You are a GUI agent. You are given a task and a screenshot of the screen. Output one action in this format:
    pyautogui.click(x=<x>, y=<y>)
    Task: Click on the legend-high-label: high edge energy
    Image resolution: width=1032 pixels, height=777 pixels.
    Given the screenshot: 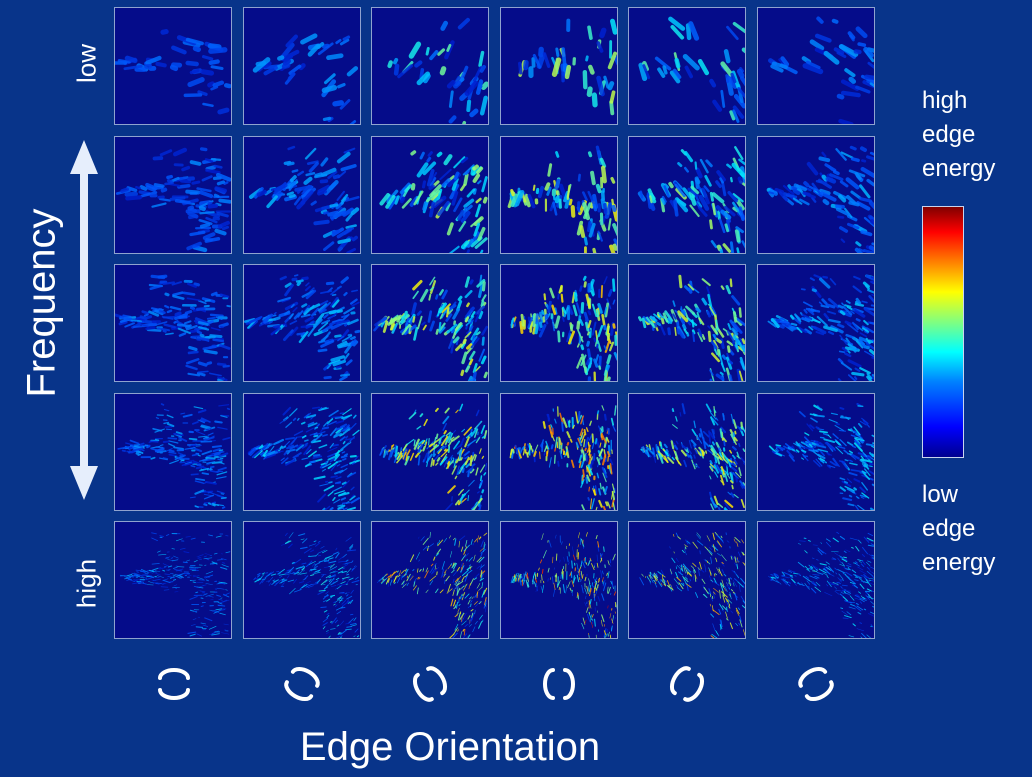 What is the action you would take?
    pyautogui.click(x=958, y=135)
    